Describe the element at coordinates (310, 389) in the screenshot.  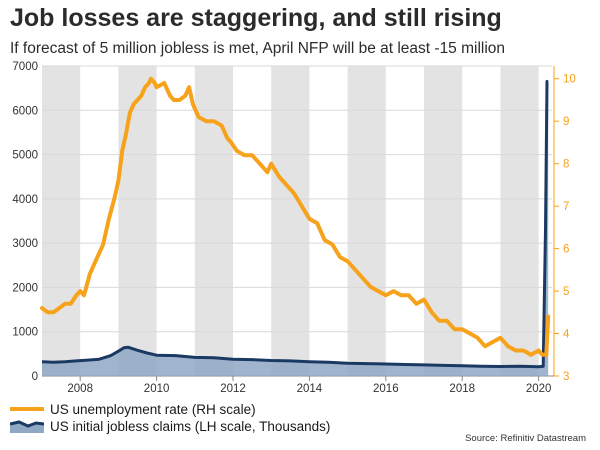
I see `x-axis-tick-label-3: 2014` at that location.